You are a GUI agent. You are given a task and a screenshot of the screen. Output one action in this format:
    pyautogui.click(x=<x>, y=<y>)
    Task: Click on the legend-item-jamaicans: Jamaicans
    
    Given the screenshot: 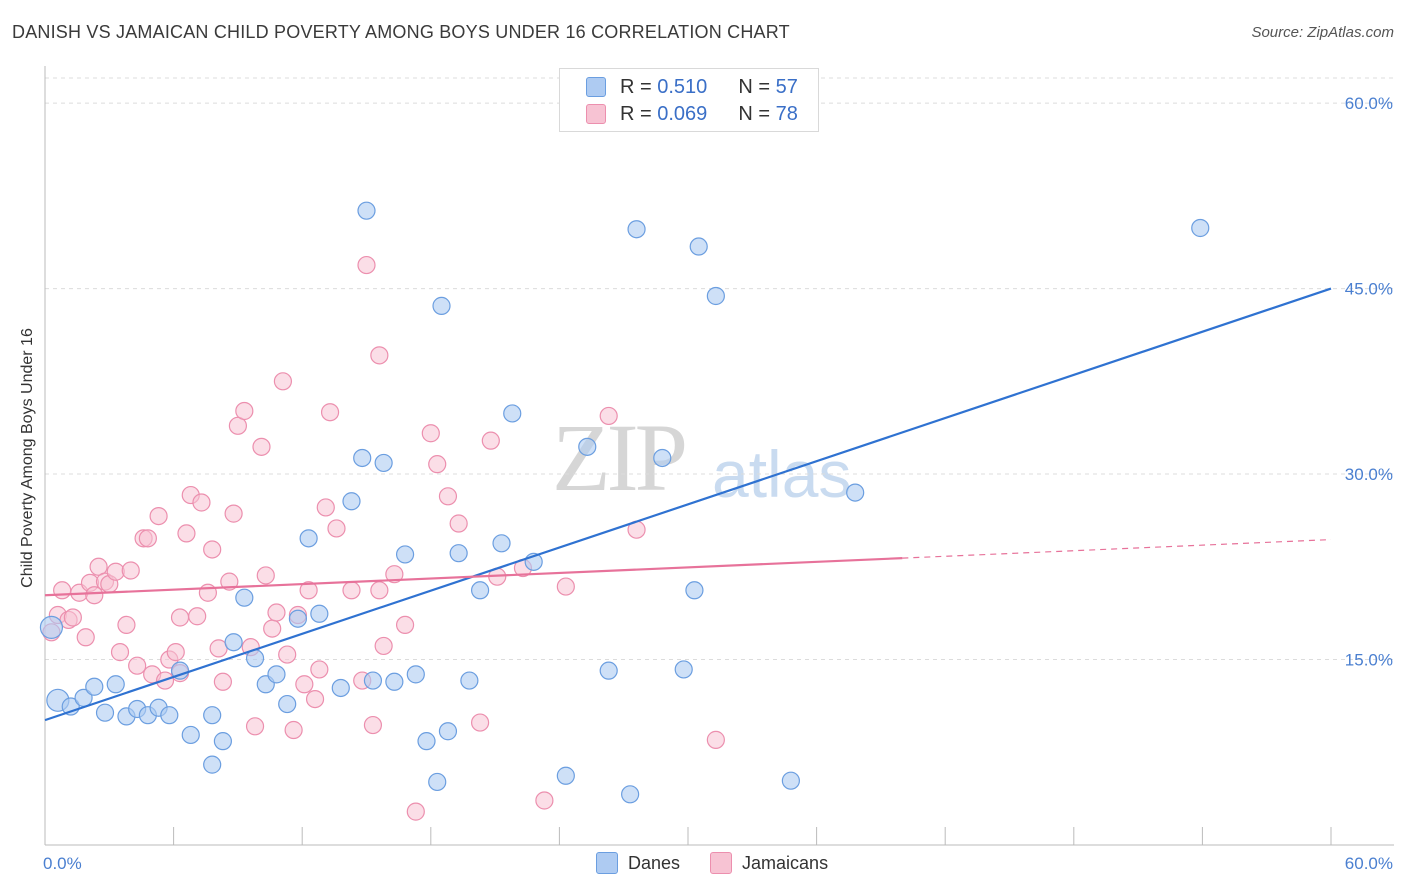 What is the action you would take?
    pyautogui.click(x=769, y=863)
    